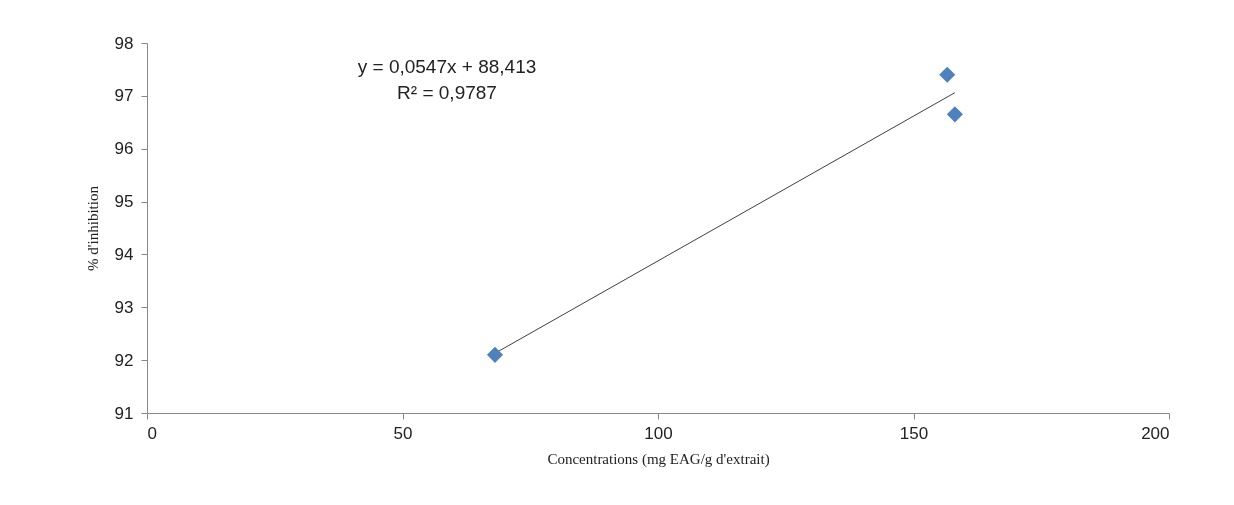 The width and height of the screenshot is (1234, 505). Describe the element at coordinates (124, 43) in the screenshot. I see `y-tick-label: 98` at that location.